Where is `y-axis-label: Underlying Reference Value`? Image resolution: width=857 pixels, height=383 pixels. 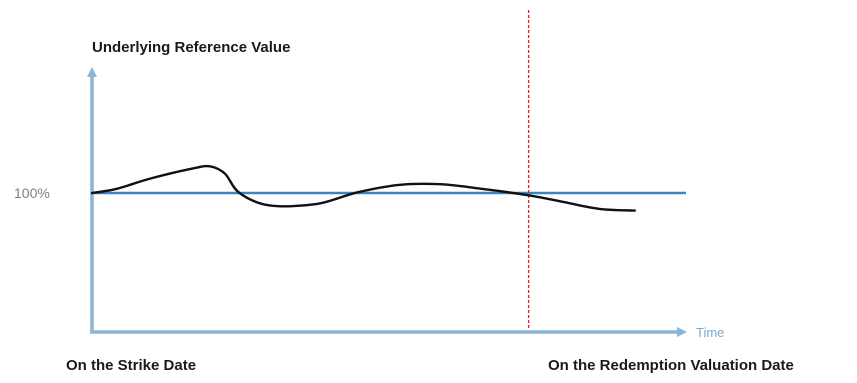 y-axis-label: Underlying Reference Value is located at coordinates (191, 47).